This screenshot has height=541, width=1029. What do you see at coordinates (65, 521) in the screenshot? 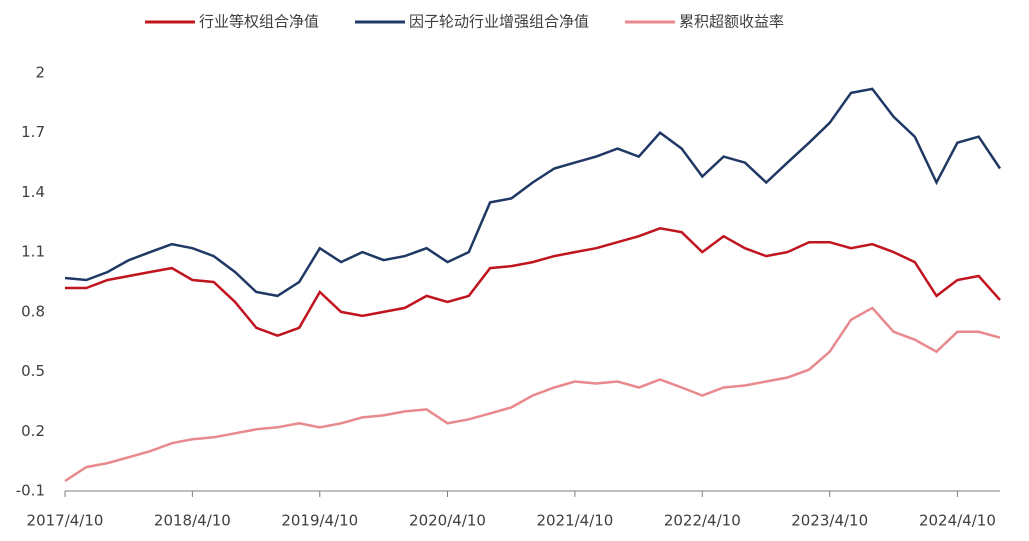
I see `x-tick-label: 2017/4/10` at bounding box center [65, 521].